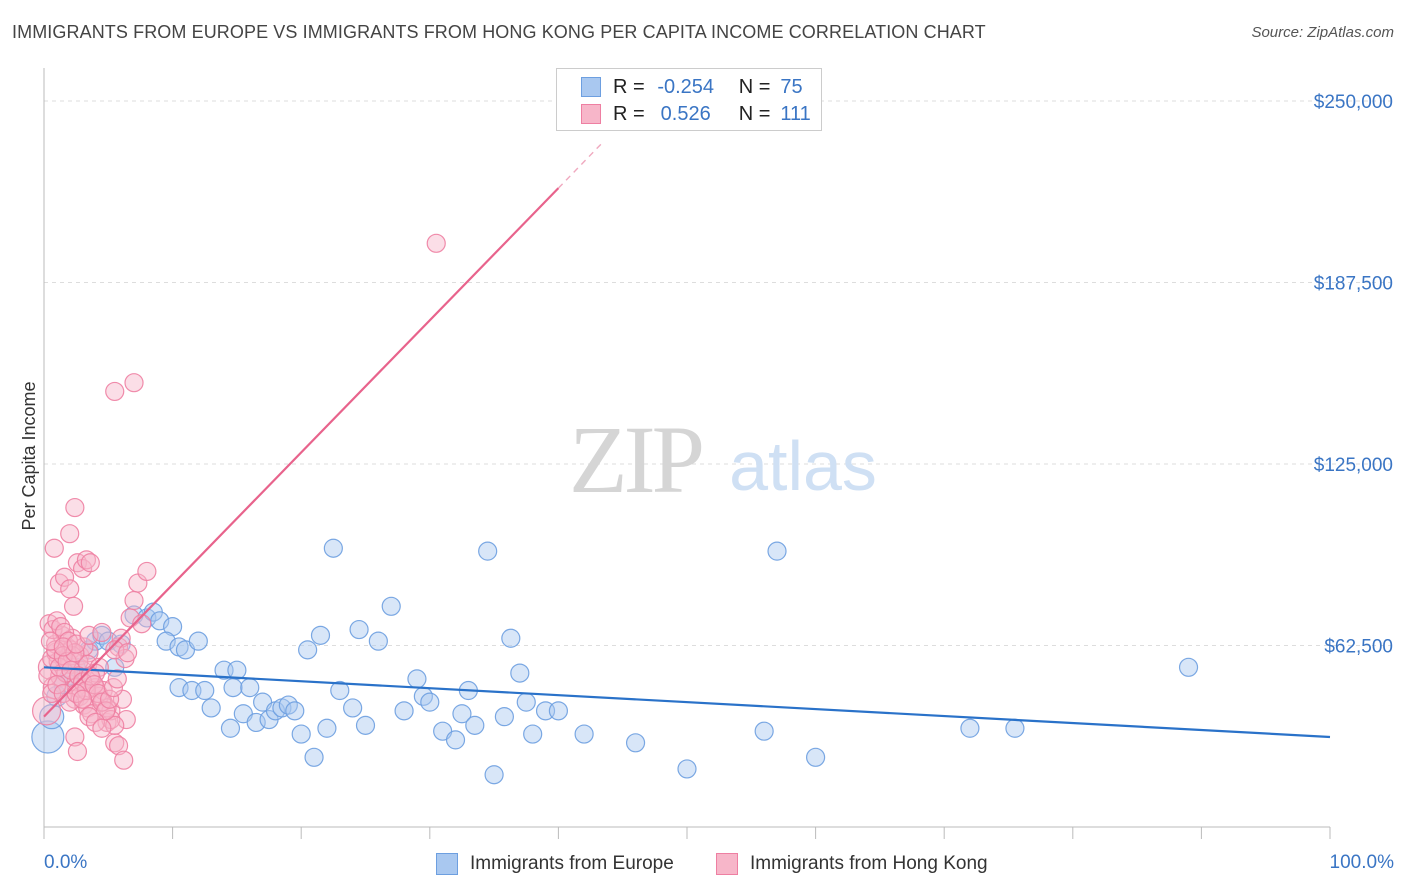 The height and width of the screenshot is (892, 1406). Describe the element at coordinates (723, 459) in the screenshot. I see `watermark: ZIP atlas` at that location.